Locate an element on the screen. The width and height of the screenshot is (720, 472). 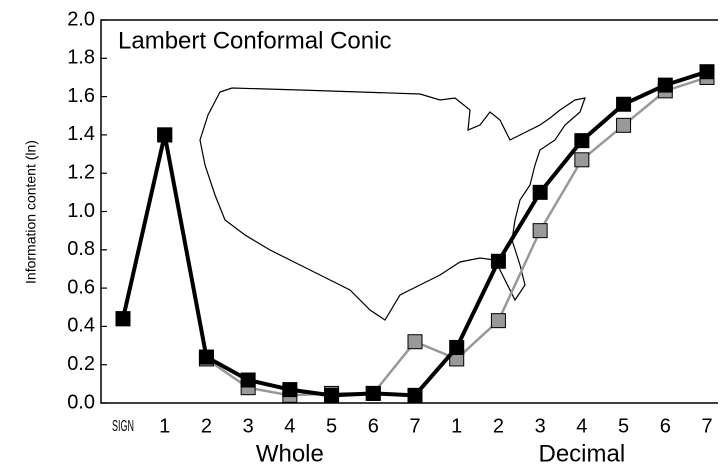
y-tick-label: 1.0 is located at coordinates (81, 211).